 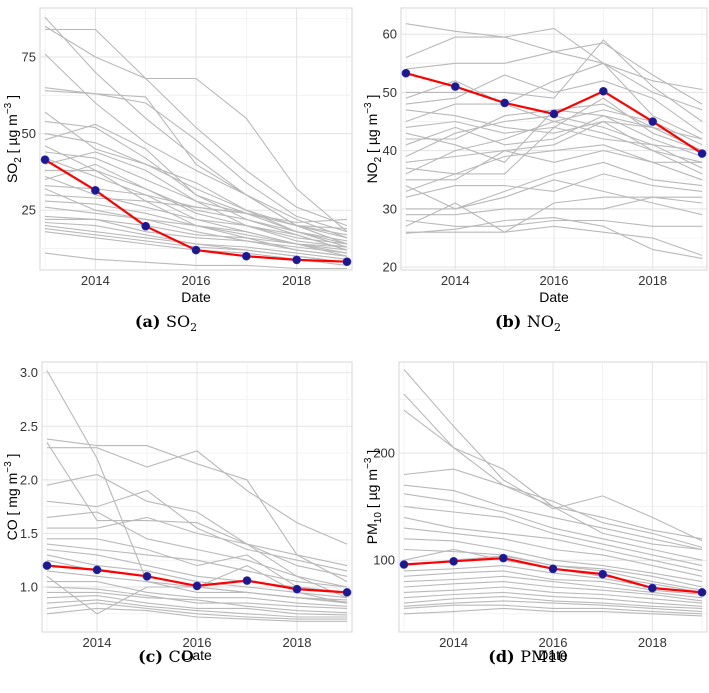 I want to click on y-axis-label: NO2 [ µg m−3 ], so click(x=373, y=139).